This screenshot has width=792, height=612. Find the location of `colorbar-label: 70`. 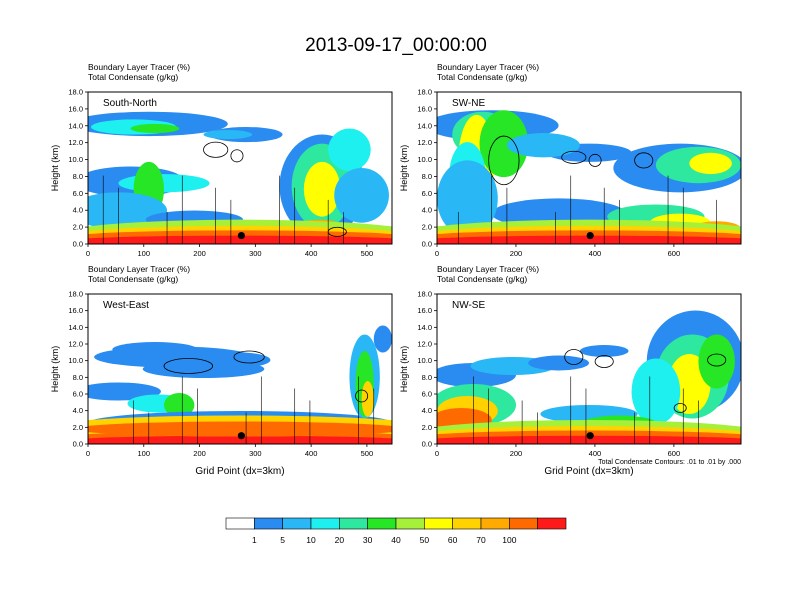

colorbar-label: 70 is located at coordinates (481, 540).